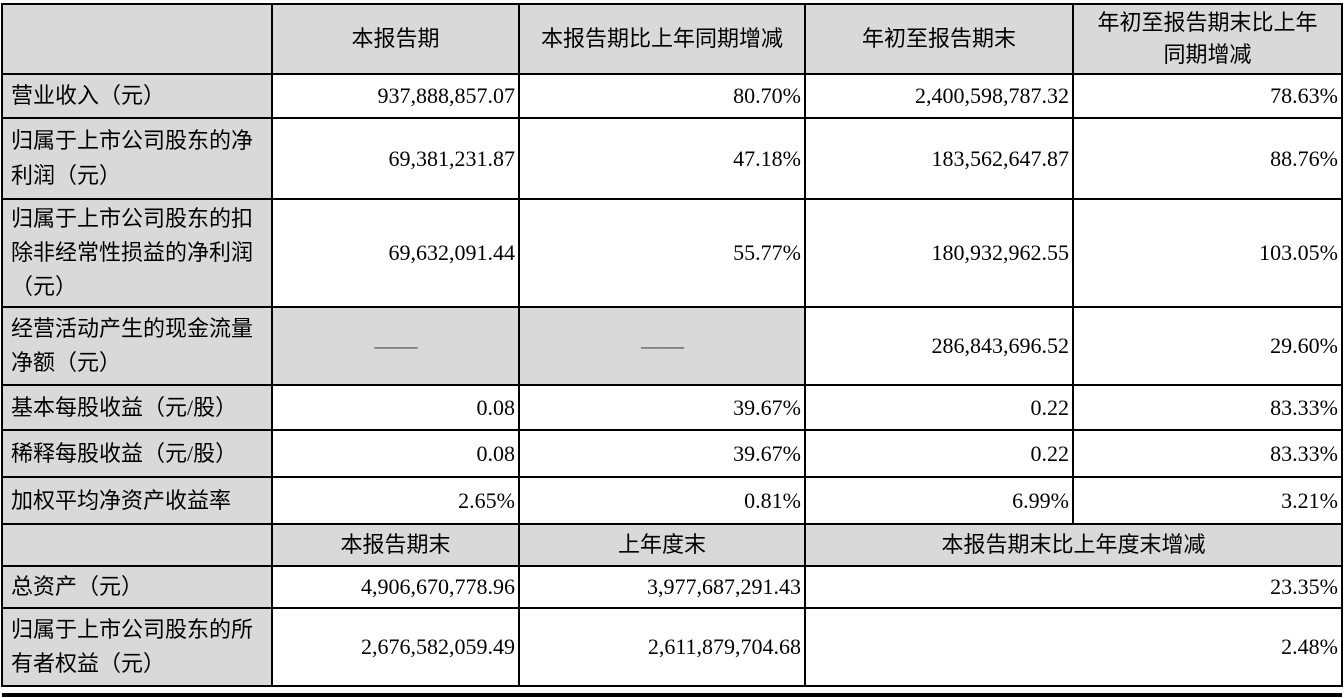  What do you see at coordinates (662, 647) in the screenshot?
I see `cell-value: 2,611,879,704.68` at bounding box center [662, 647].